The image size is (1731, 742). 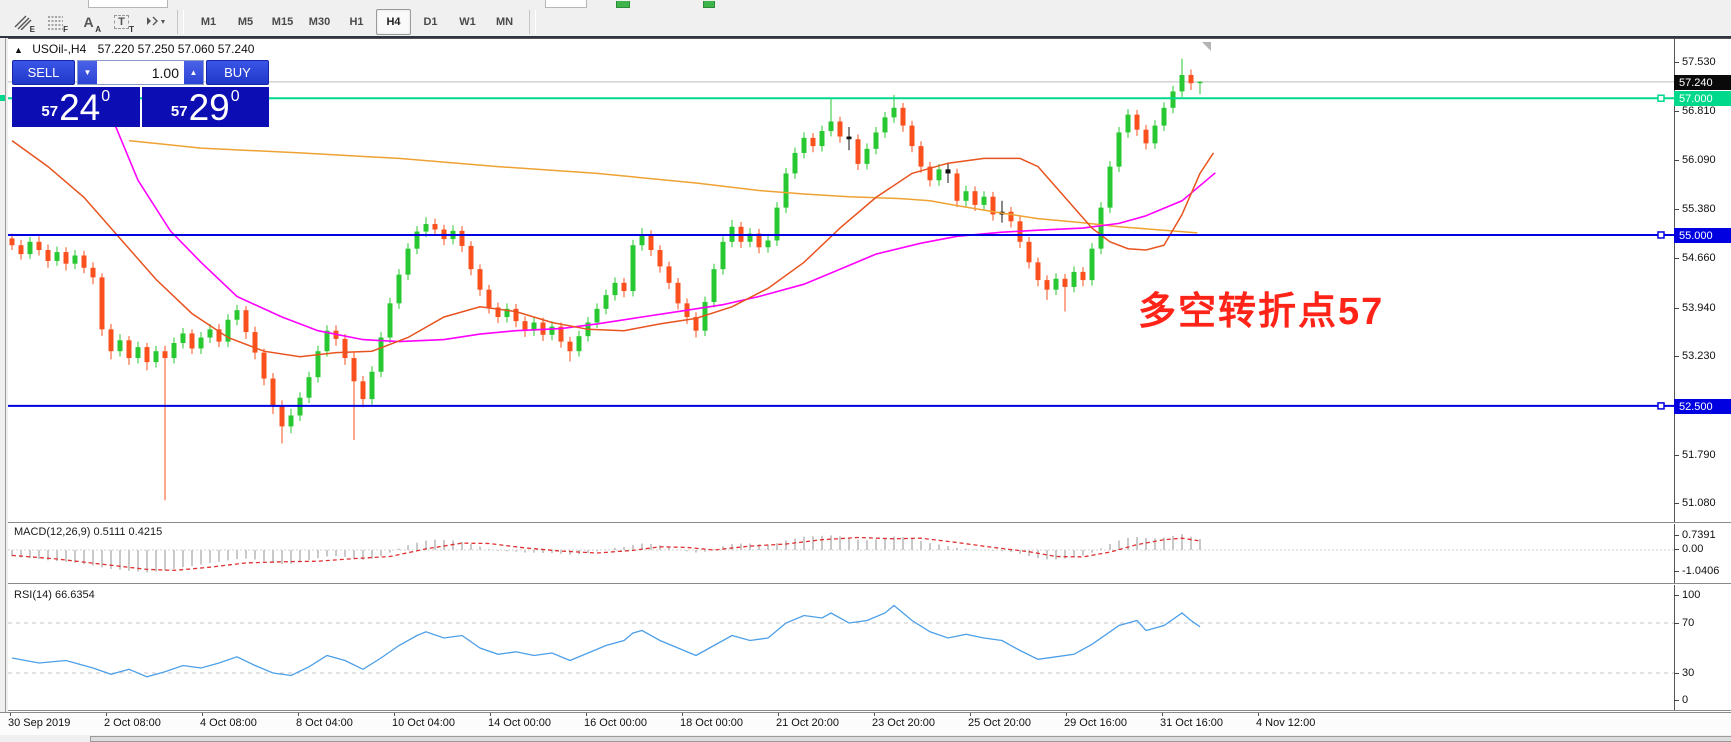 I want to click on ask-big-digits: 29, so click(x=209, y=107).